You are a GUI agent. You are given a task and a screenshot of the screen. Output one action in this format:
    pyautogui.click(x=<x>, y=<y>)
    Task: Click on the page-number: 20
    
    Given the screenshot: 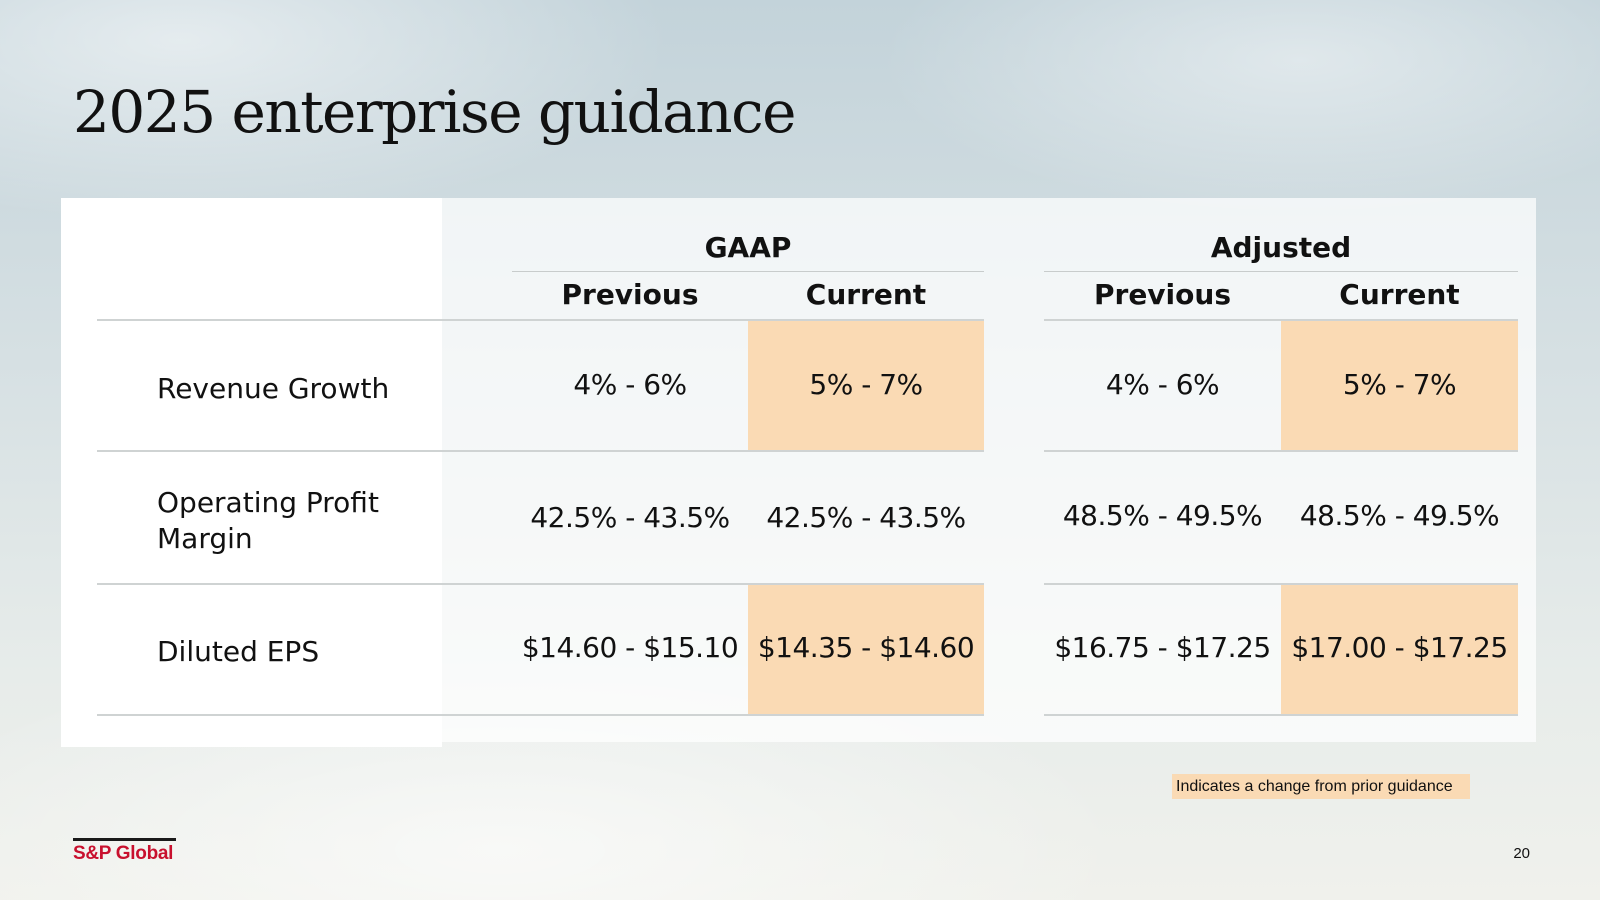 What is the action you would take?
    pyautogui.click(x=1521, y=853)
    